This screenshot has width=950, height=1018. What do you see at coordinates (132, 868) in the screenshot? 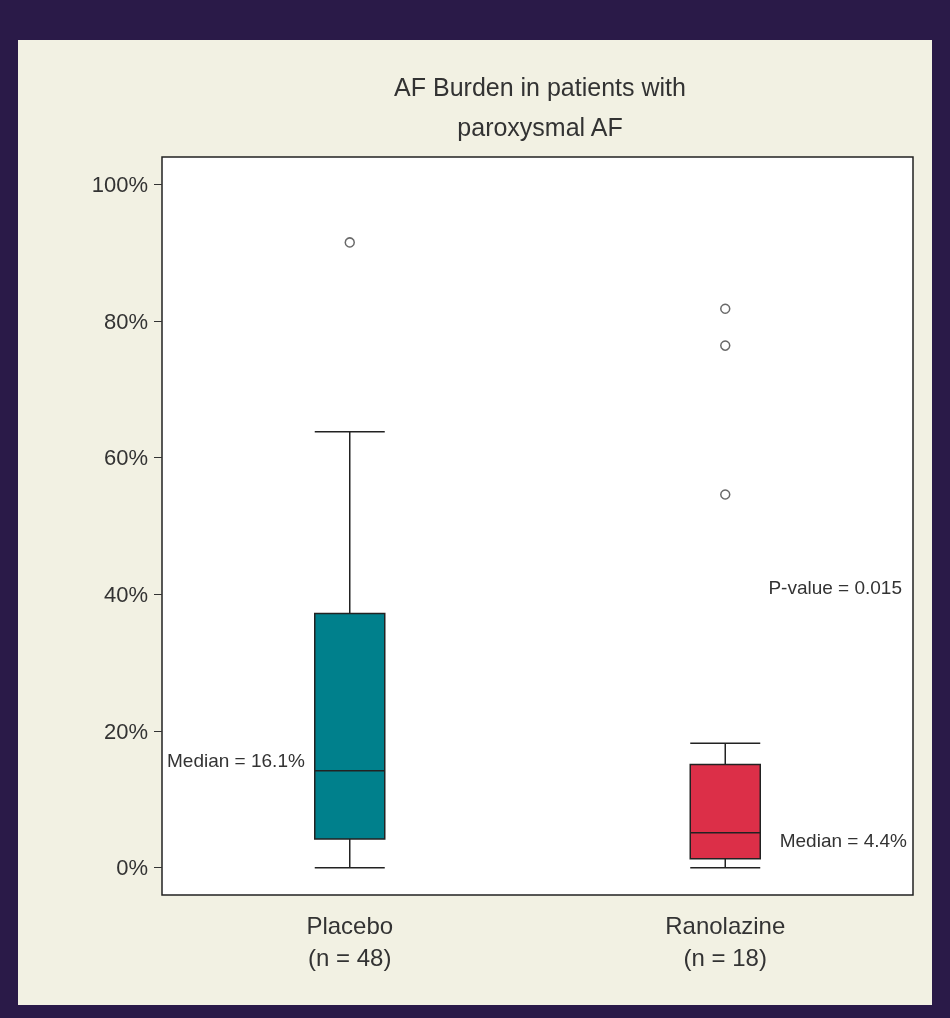
I see `y-tick-label: 0%` at bounding box center [132, 868].